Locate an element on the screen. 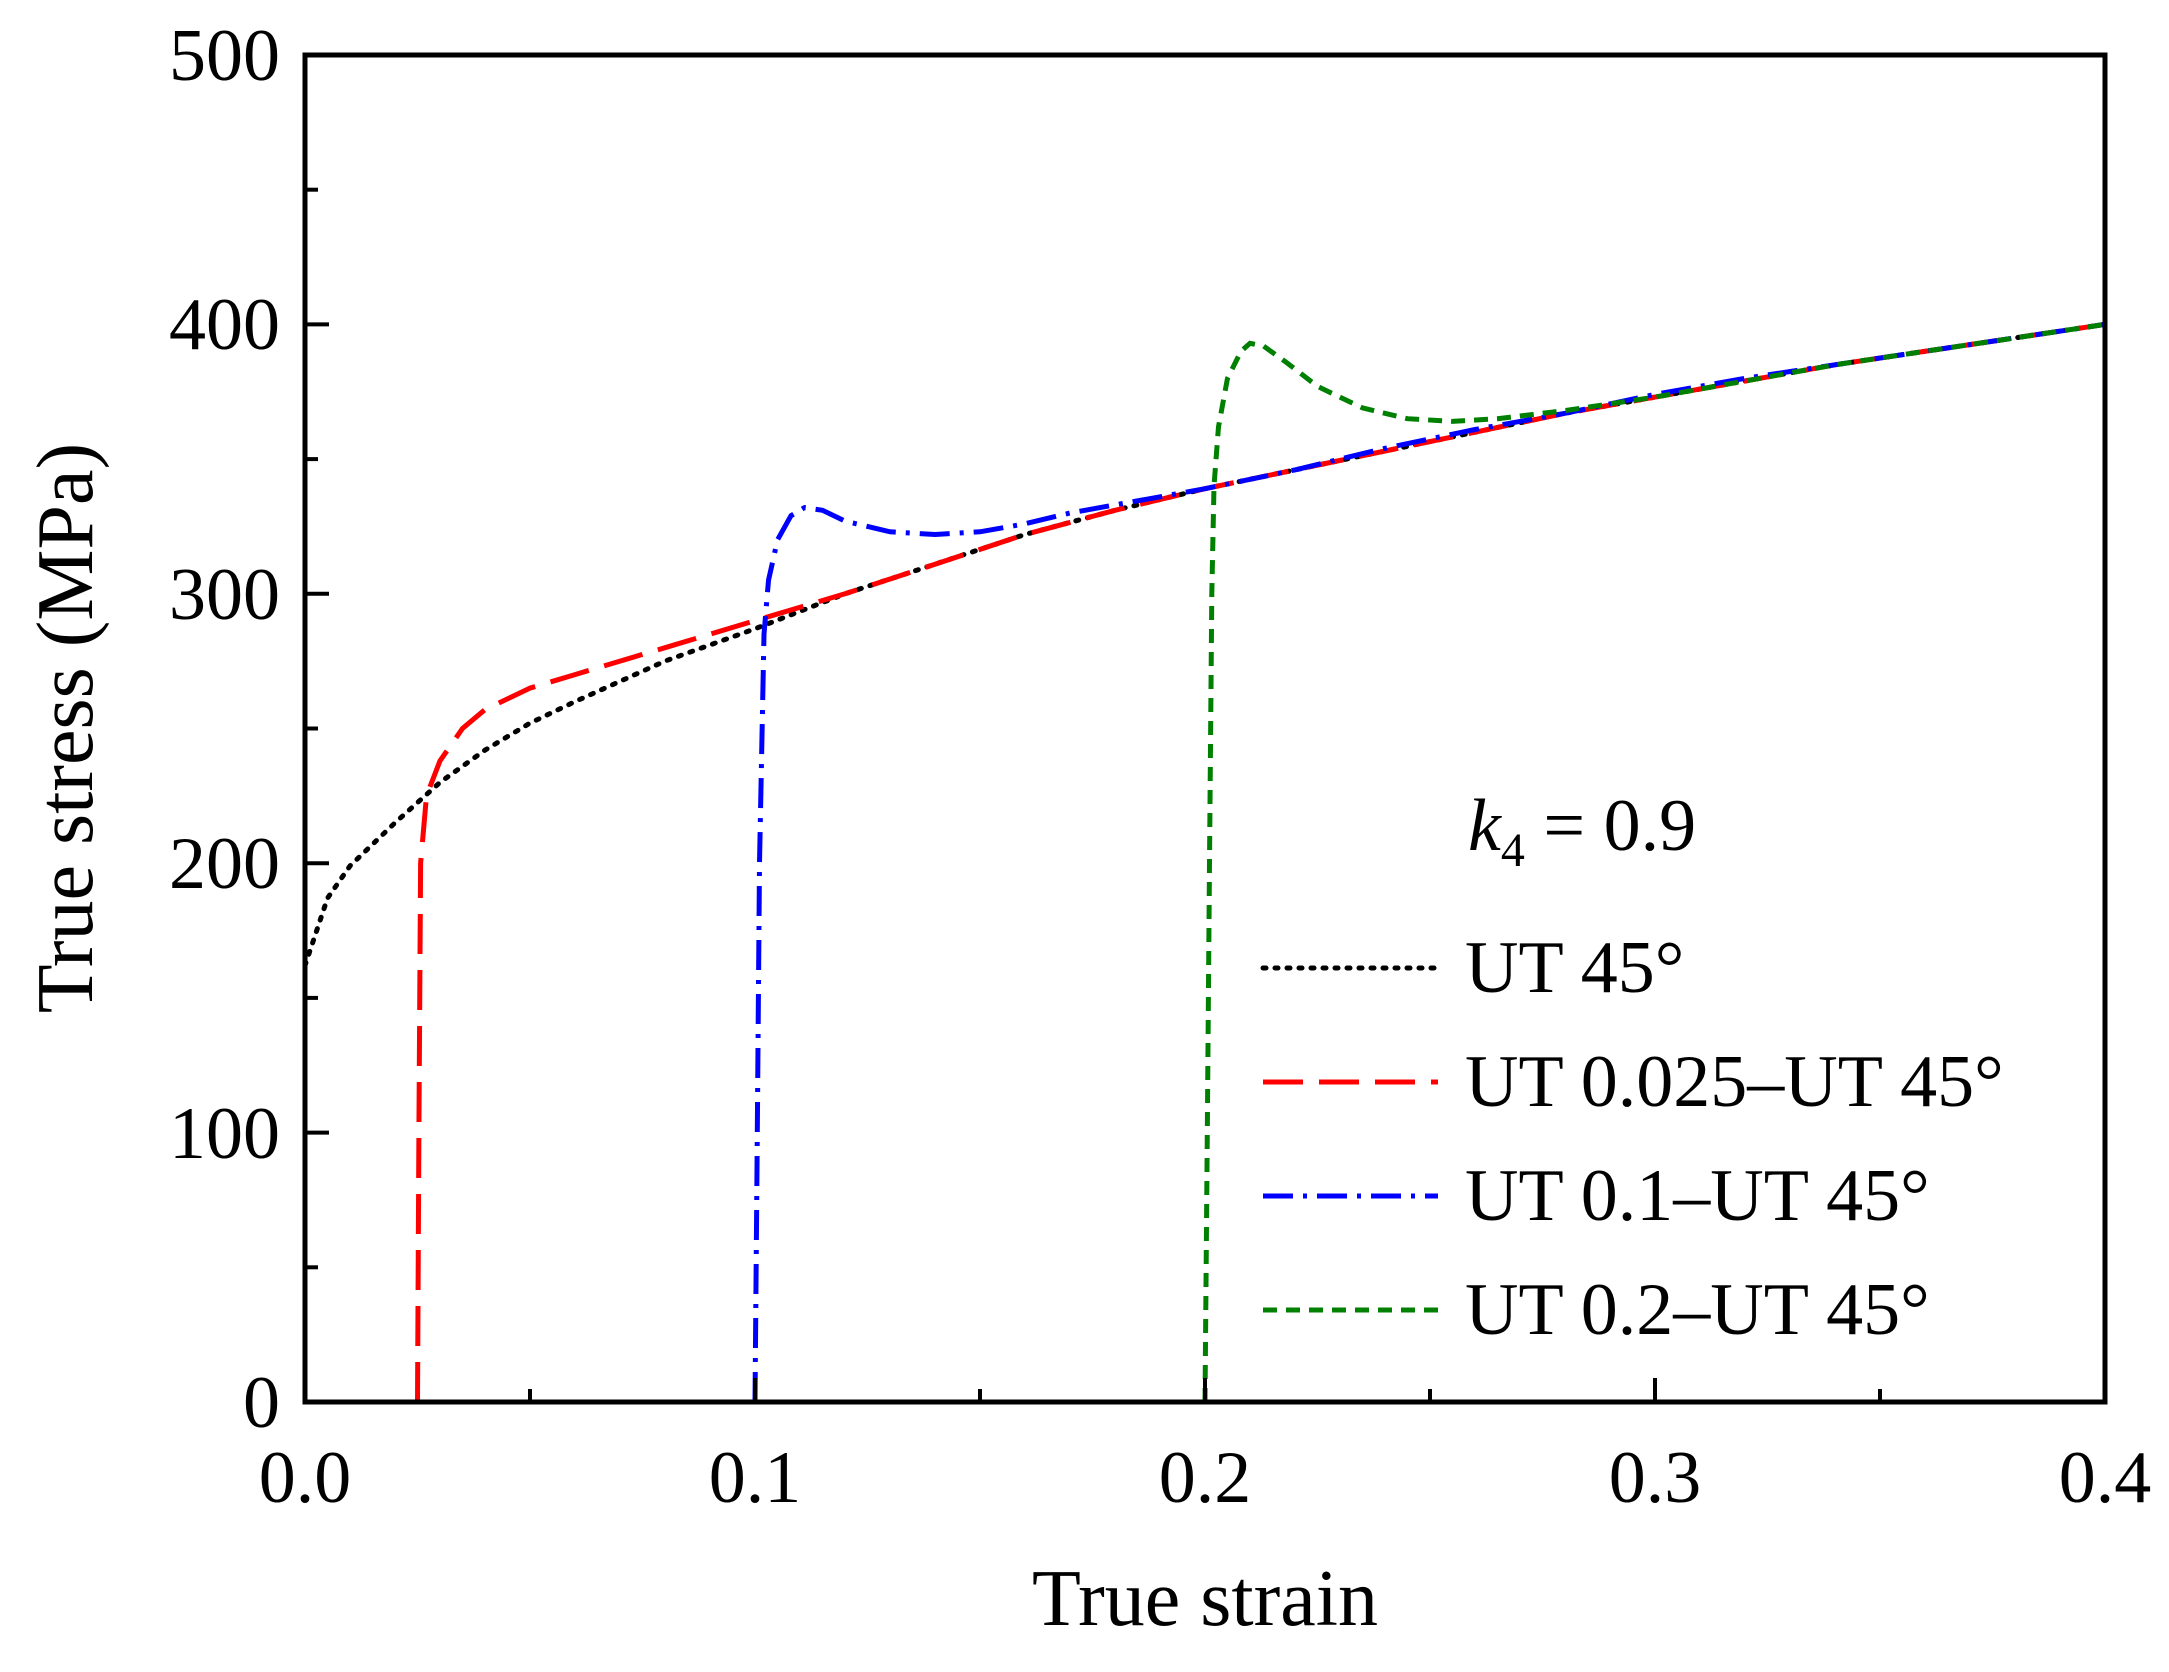 The height and width of the screenshot is (1672, 2169). k4-annotation: k4 = 0.9 is located at coordinates (1582, 831).